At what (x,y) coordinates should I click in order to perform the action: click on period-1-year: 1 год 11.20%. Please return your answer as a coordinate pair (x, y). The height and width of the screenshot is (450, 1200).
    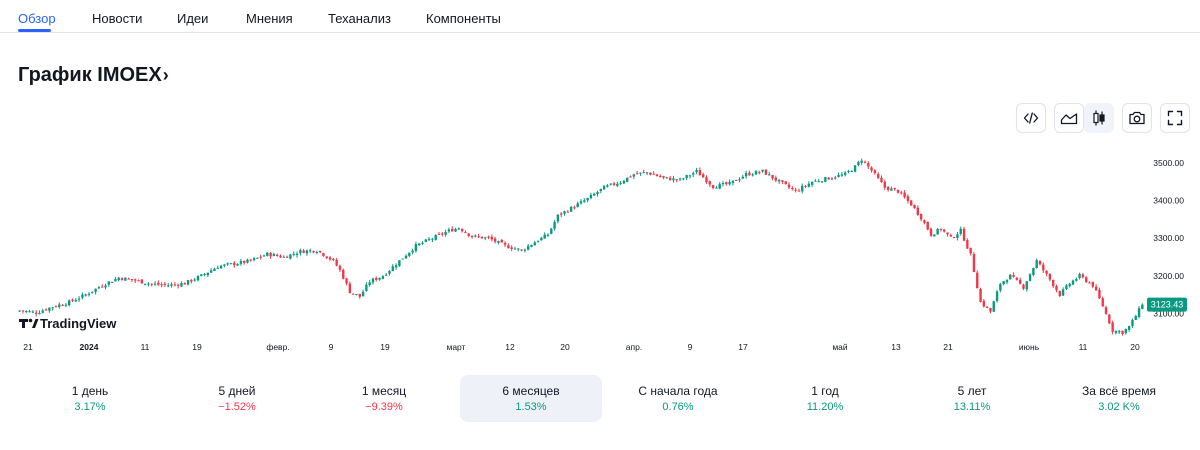
    Looking at the image, I should click on (825, 398).